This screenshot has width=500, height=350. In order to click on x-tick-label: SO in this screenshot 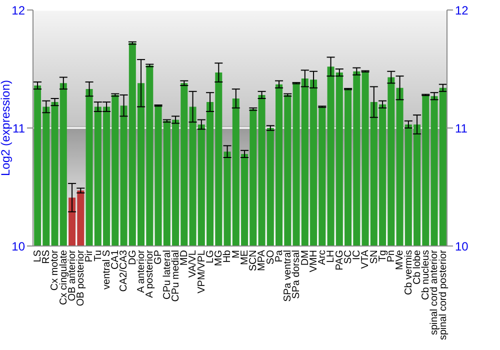, I will do `click(270, 257)`.